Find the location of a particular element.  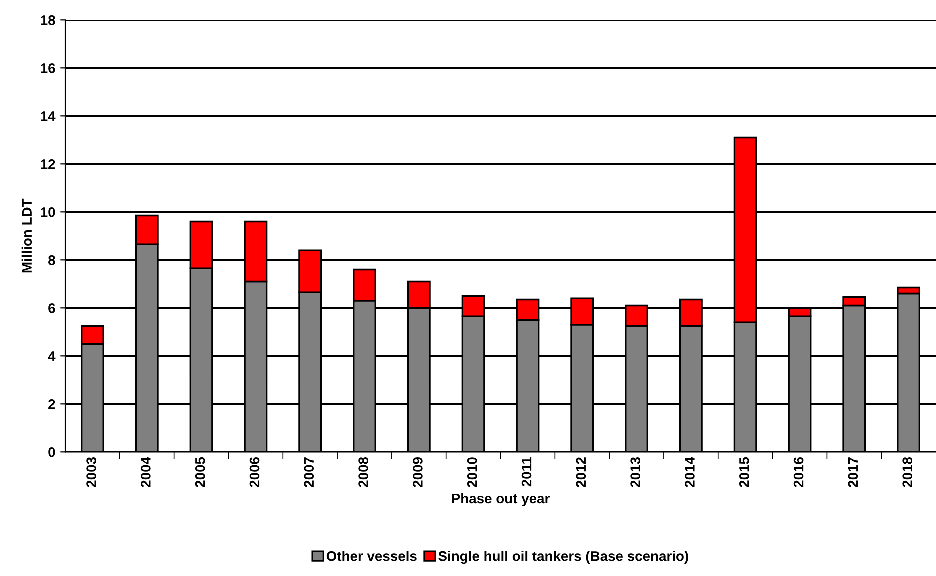

x-tick-label: 2004 is located at coordinates (146, 472).